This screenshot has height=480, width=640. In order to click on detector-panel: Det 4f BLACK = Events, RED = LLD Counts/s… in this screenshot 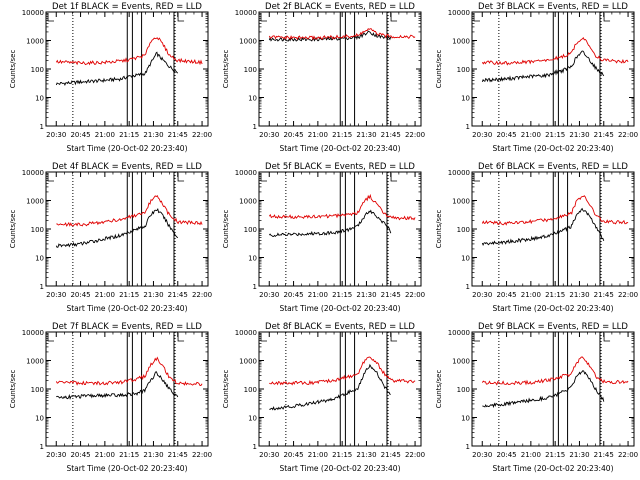, I will do `click(110, 237)`.